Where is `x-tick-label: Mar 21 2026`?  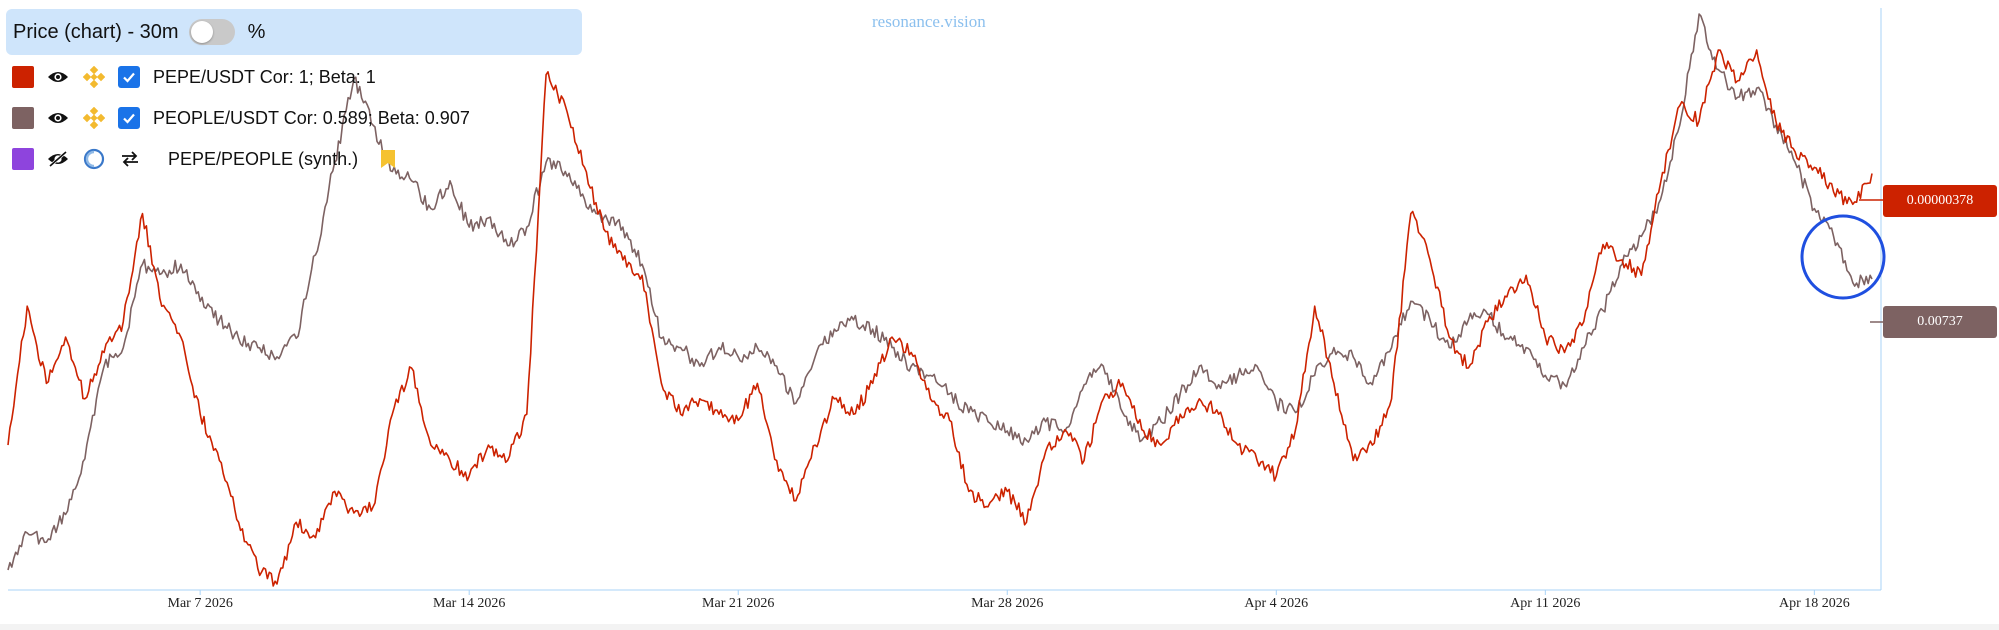
x-tick-label: Mar 21 2026 is located at coordinates (738, 603).